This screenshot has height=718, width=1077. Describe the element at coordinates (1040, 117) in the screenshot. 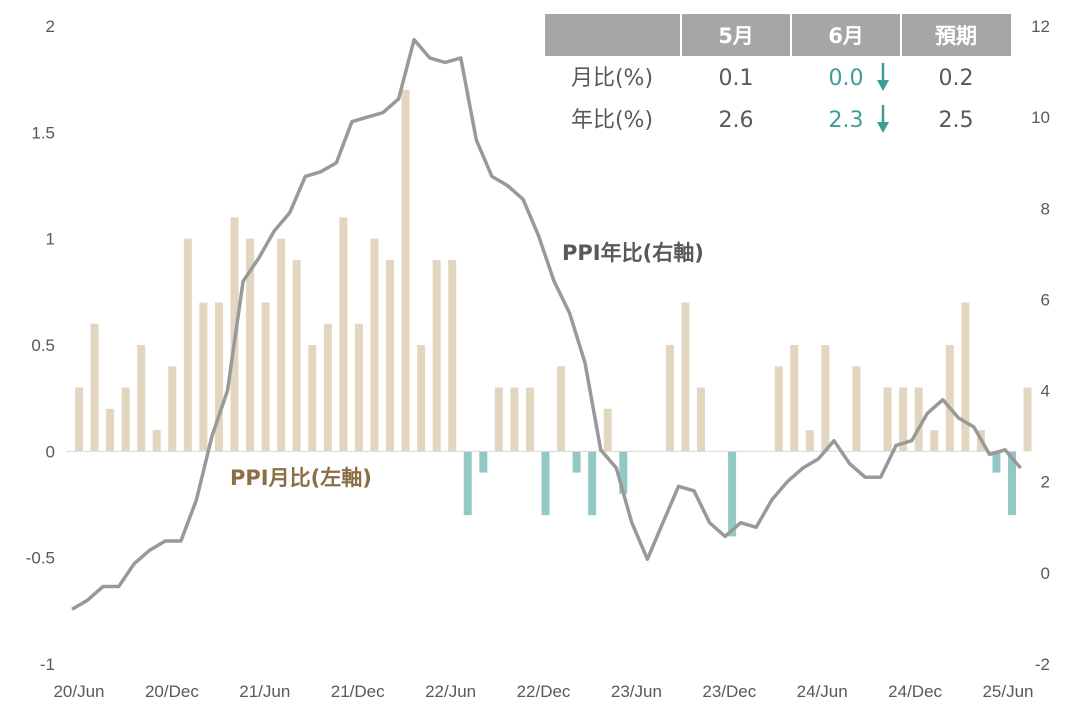

I see `right-tick-label: 10` at that location.